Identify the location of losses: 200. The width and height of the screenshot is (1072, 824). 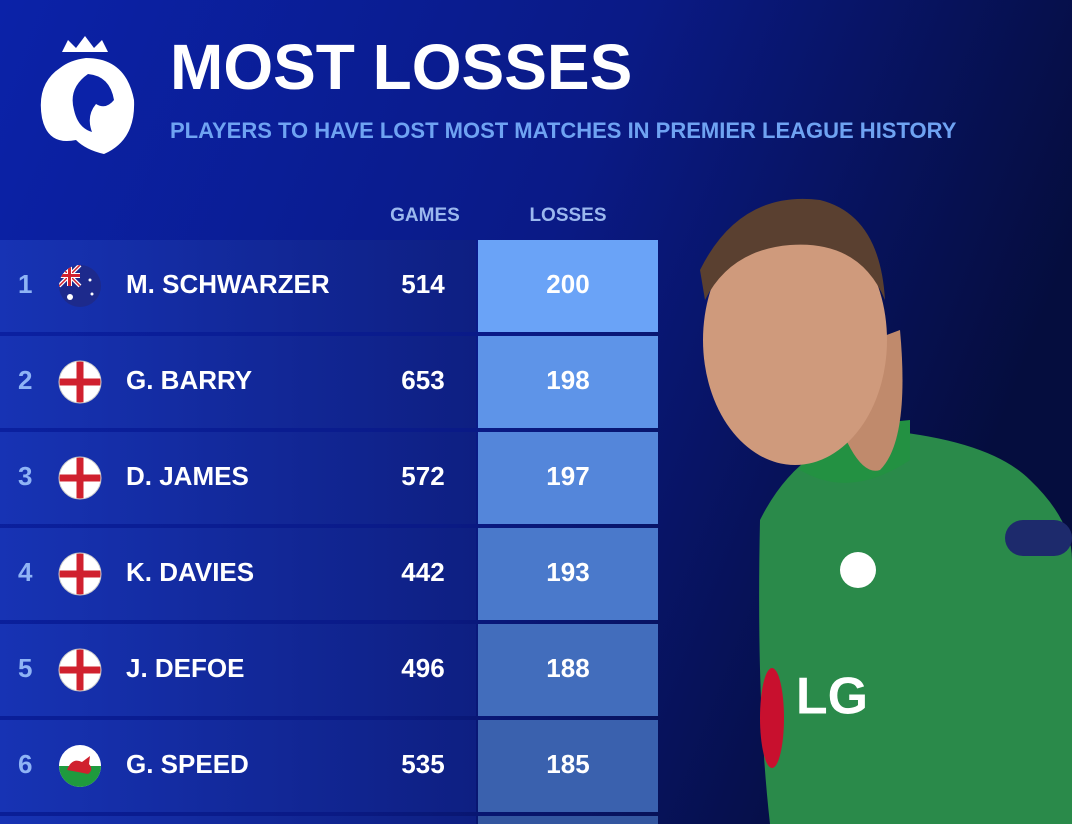
(567, 284).